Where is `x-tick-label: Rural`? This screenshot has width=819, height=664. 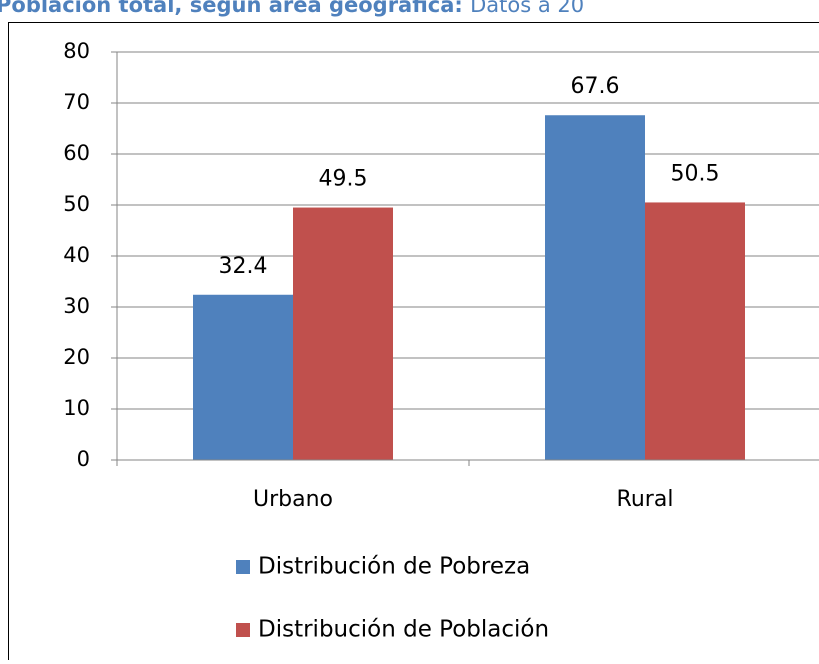 x-tick-label: Rural is located at coordinates (645, 499).